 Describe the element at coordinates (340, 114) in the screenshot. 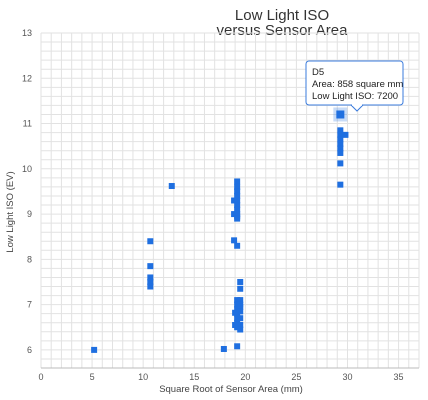

I see `highlighted-data-point` at that location.